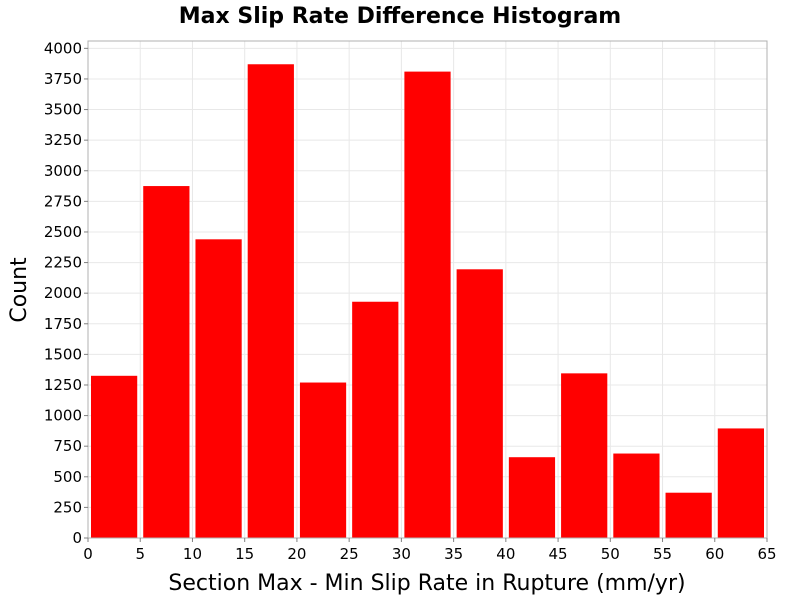 The image size is (800, 600). Describe the element at coordinates (714, 554) in the screenshot. I see `x-tick-label: 60` at that location.